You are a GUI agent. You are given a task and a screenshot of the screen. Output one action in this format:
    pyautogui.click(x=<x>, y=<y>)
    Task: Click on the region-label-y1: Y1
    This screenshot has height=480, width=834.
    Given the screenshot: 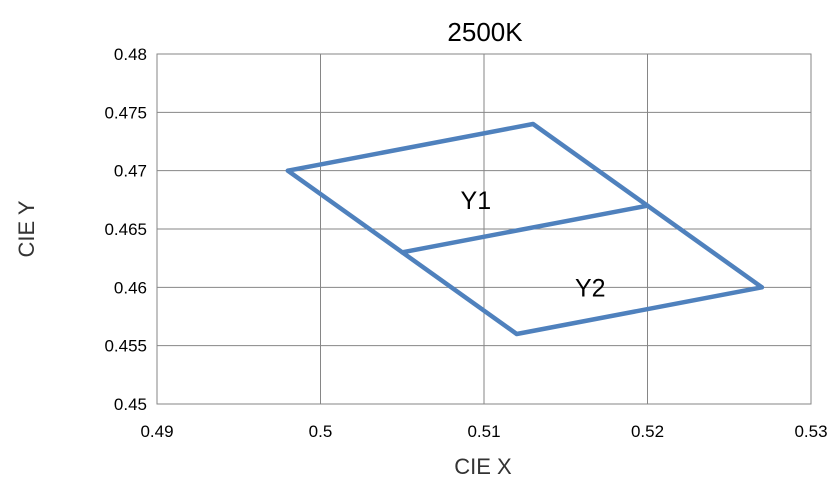 What is the action you would take?
    pyautogui.click(x=476, y=201)
    